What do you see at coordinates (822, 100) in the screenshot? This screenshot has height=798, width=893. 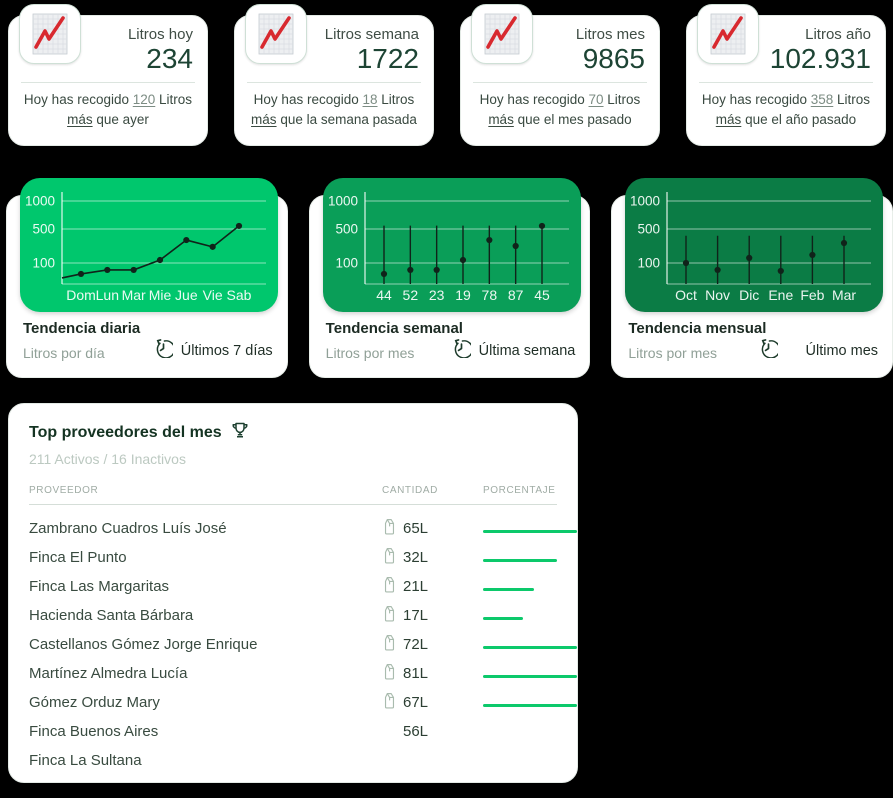 I see `desc-amount: 358` at bounding box center [822, 100].